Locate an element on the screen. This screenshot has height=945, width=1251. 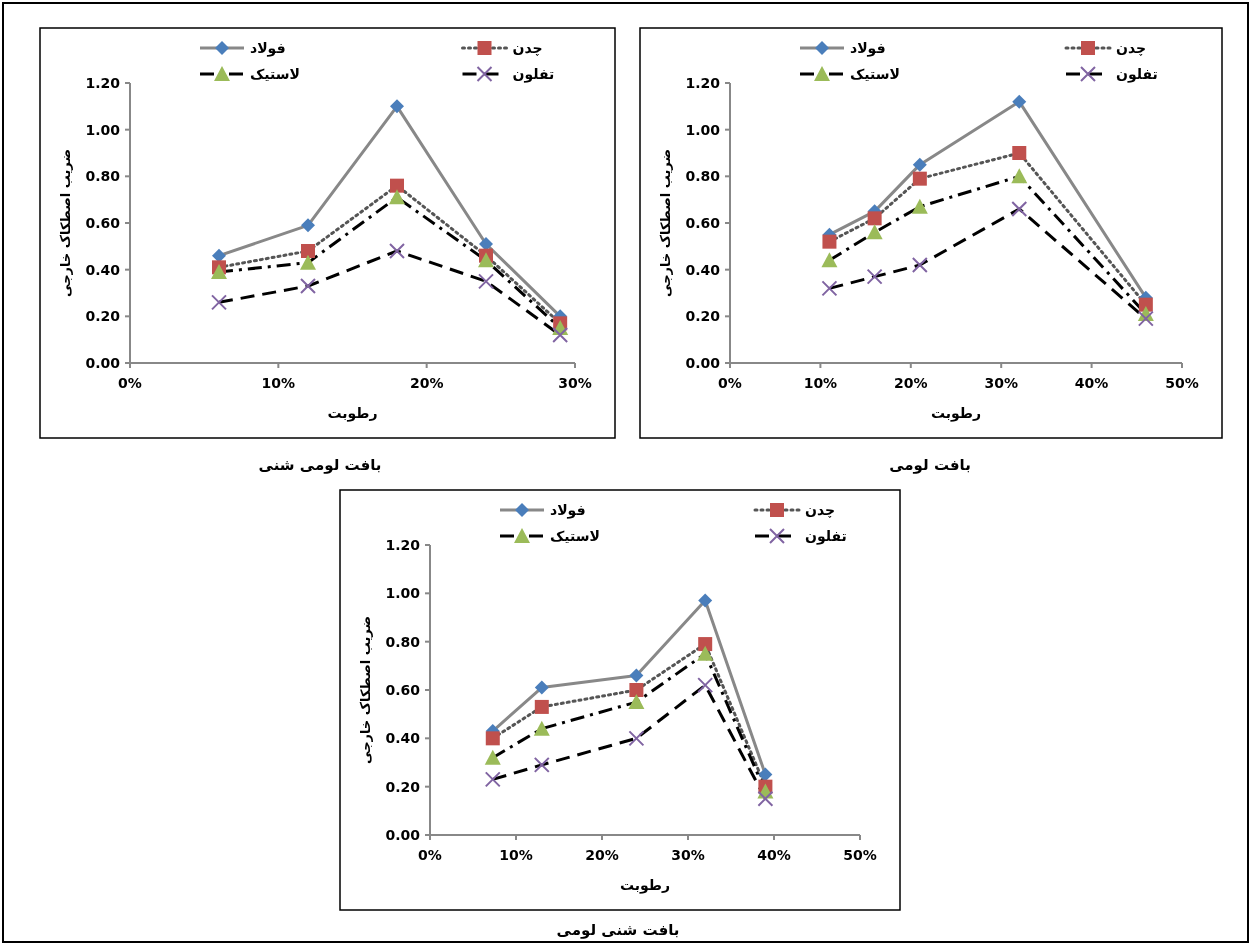
x-tick-label: 20% is located at coordinates (602, 855).